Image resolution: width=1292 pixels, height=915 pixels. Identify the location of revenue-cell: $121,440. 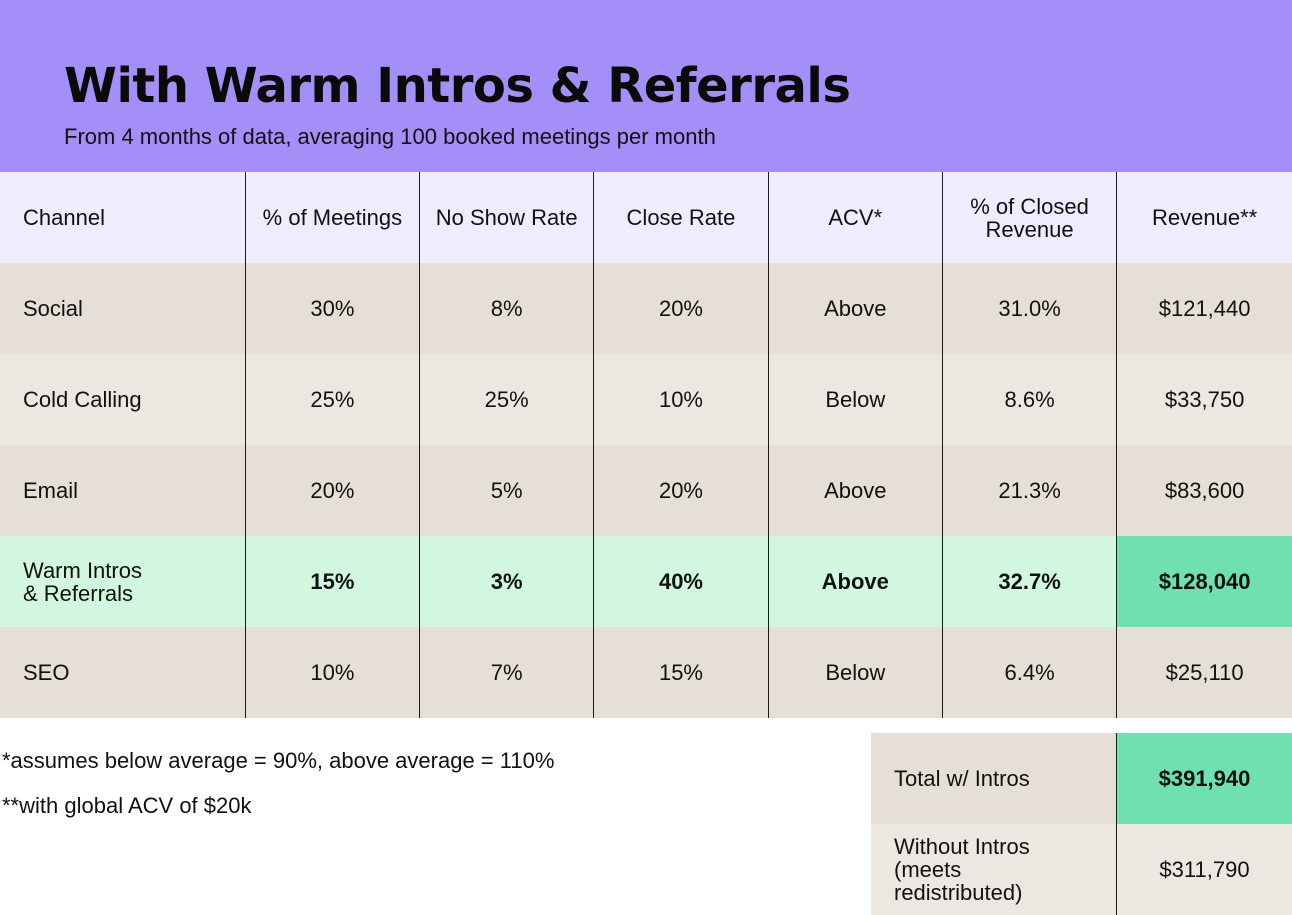
(1204, 308).